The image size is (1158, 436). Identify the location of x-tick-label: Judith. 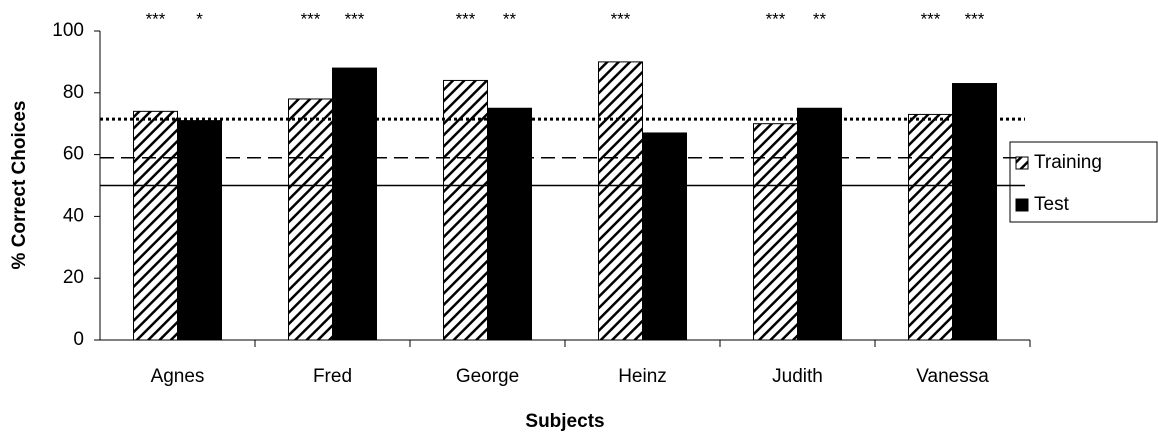
(797, 376).